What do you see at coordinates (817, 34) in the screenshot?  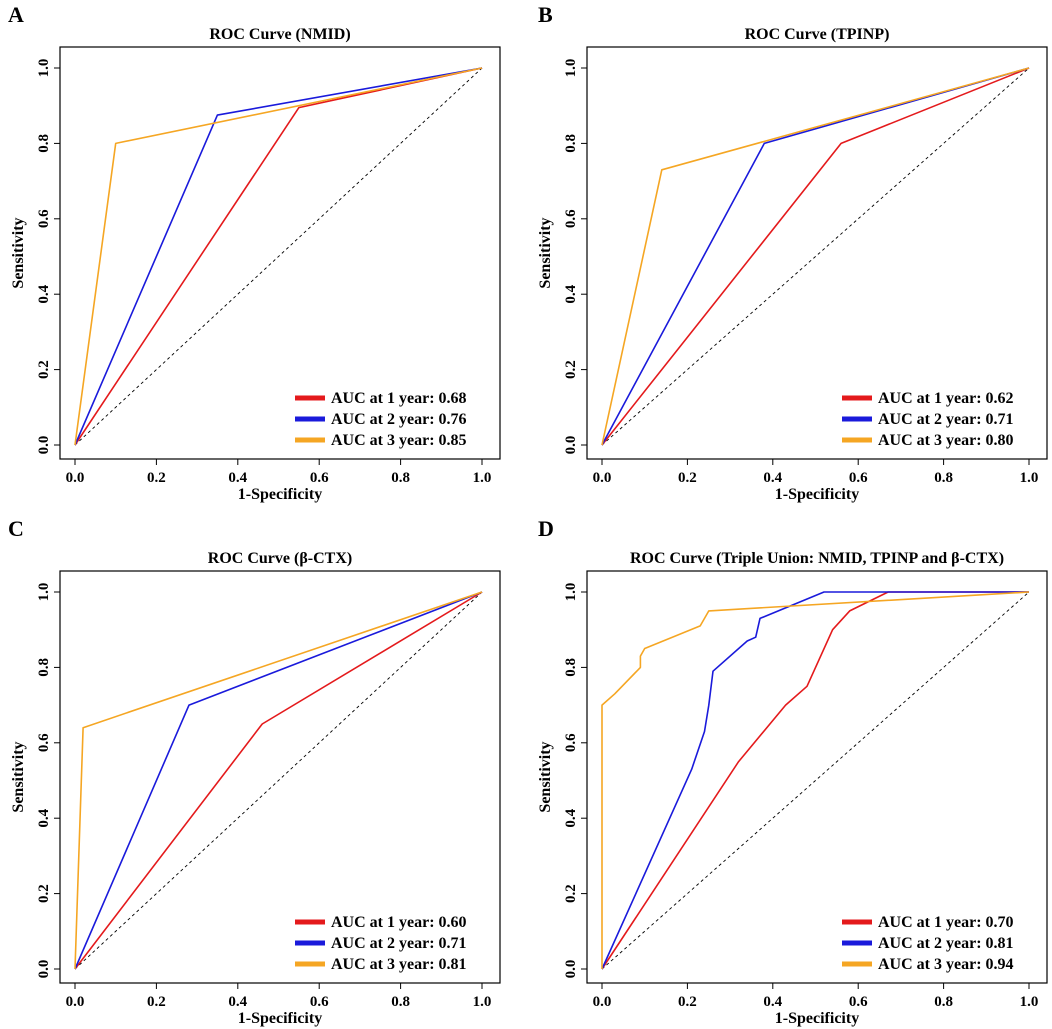 I see `chart-title: ROC Curve (TPINP)` at bounding box center [817, 34].